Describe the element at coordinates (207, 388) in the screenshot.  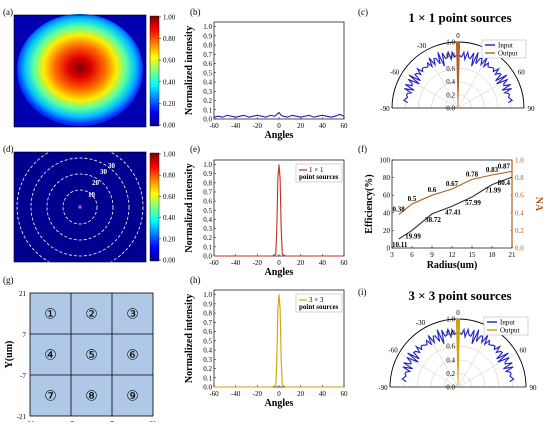
I see `y-tick-label: 0.0` at that location.